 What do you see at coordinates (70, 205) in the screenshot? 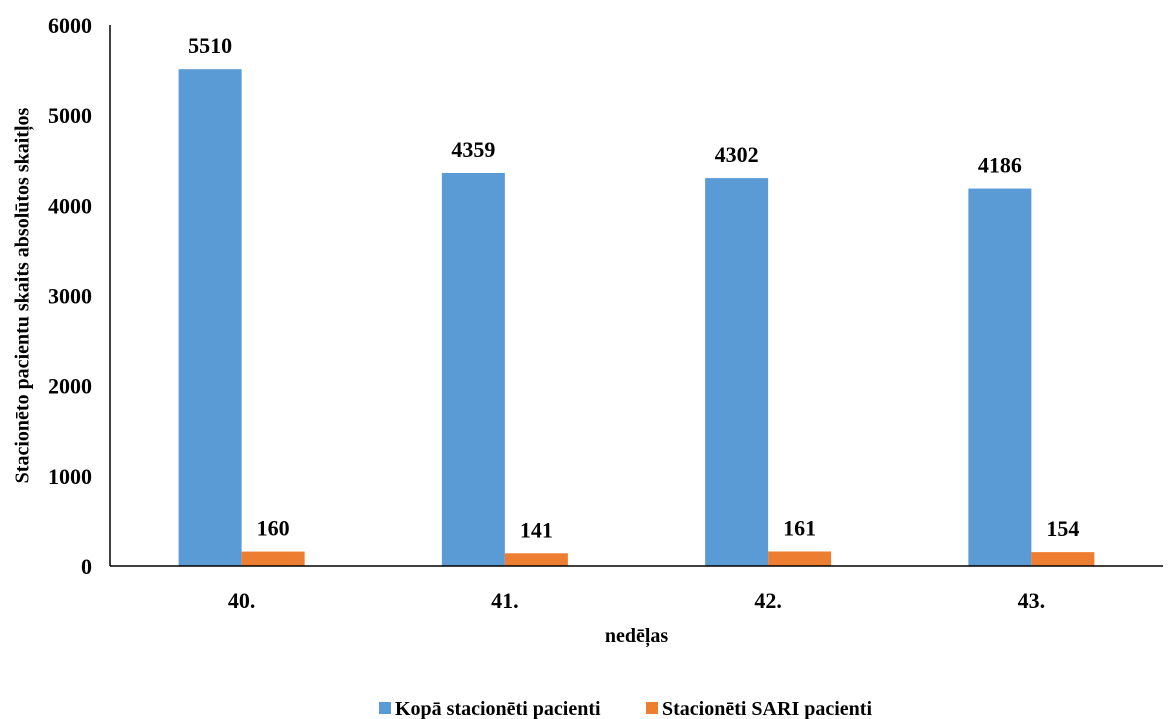
I see `y-tick-label: 4000` at bounding box center [70, 205].